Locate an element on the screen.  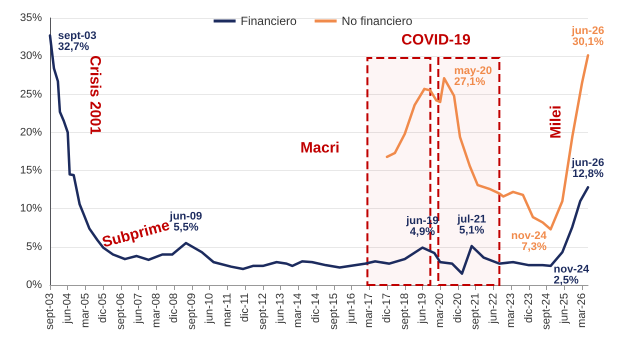
annotation: Milei is located at coordinates (556, 122).